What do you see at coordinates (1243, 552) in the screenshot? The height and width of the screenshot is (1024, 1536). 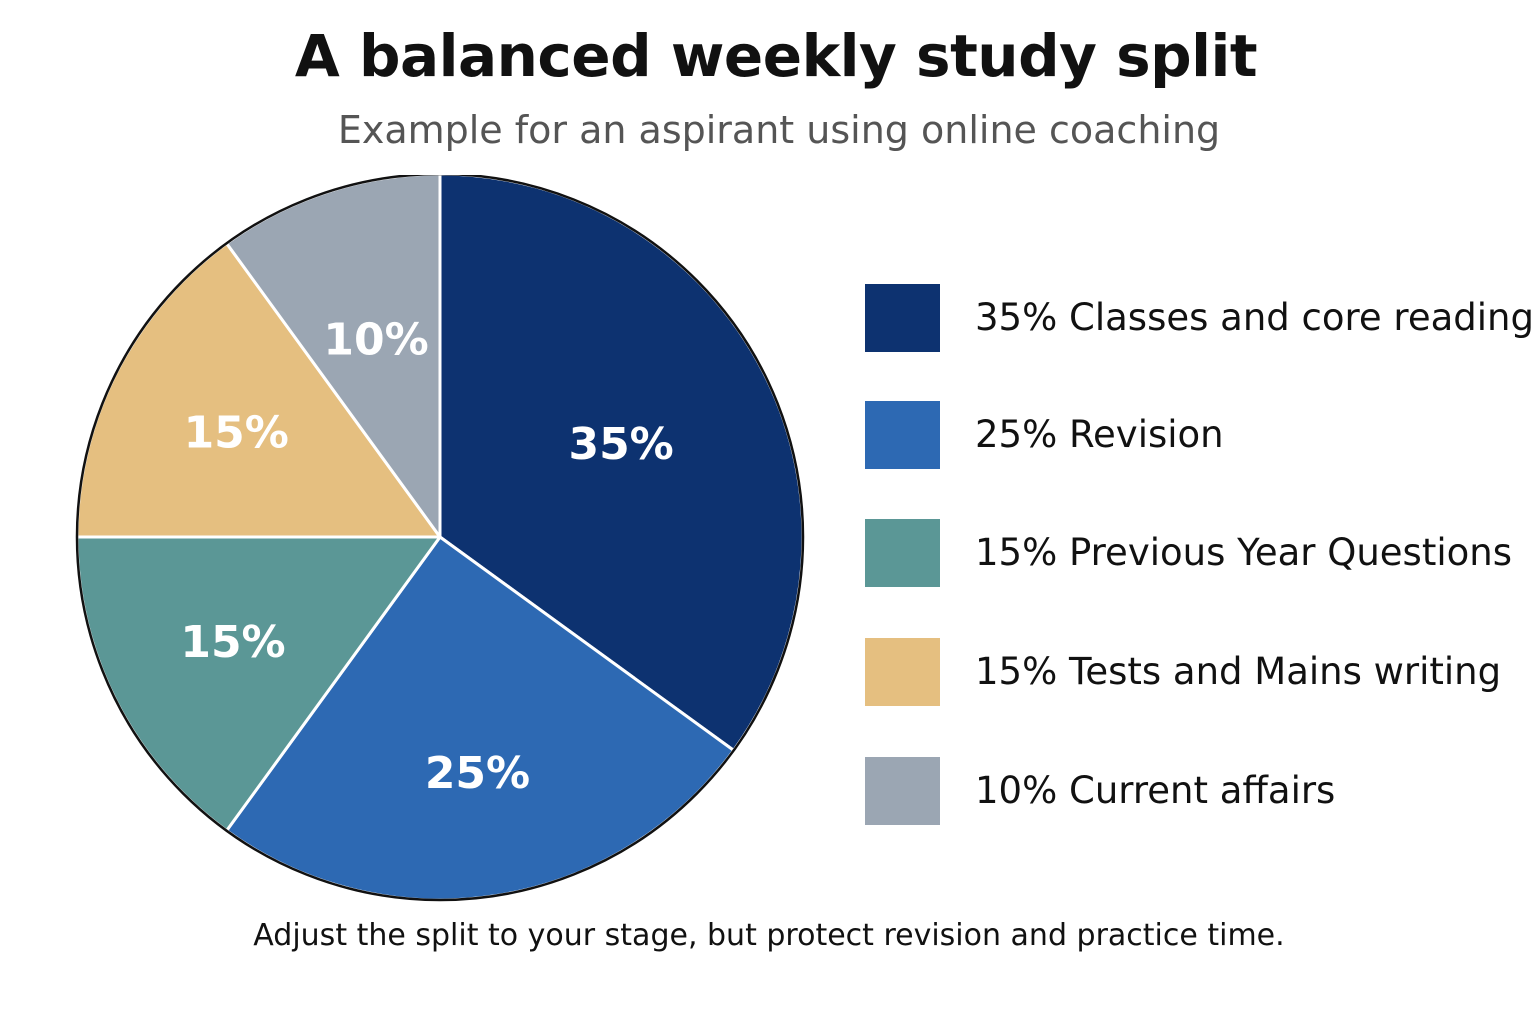 I see `legend-label: 15% Previous Year Questions` at bounding box center [1243, 552].